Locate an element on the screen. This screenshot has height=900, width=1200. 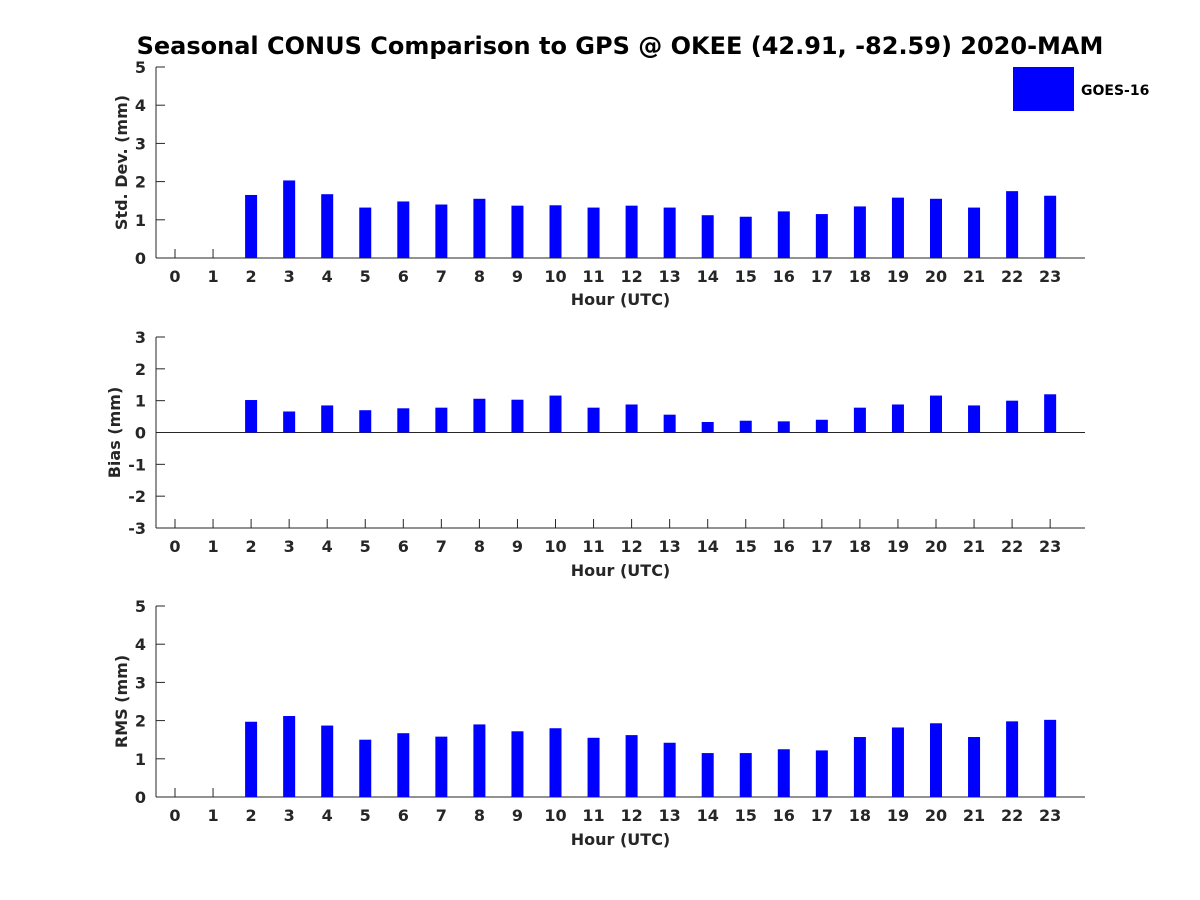
x-tick-label: 23 is located at coordinates (1050, 276).